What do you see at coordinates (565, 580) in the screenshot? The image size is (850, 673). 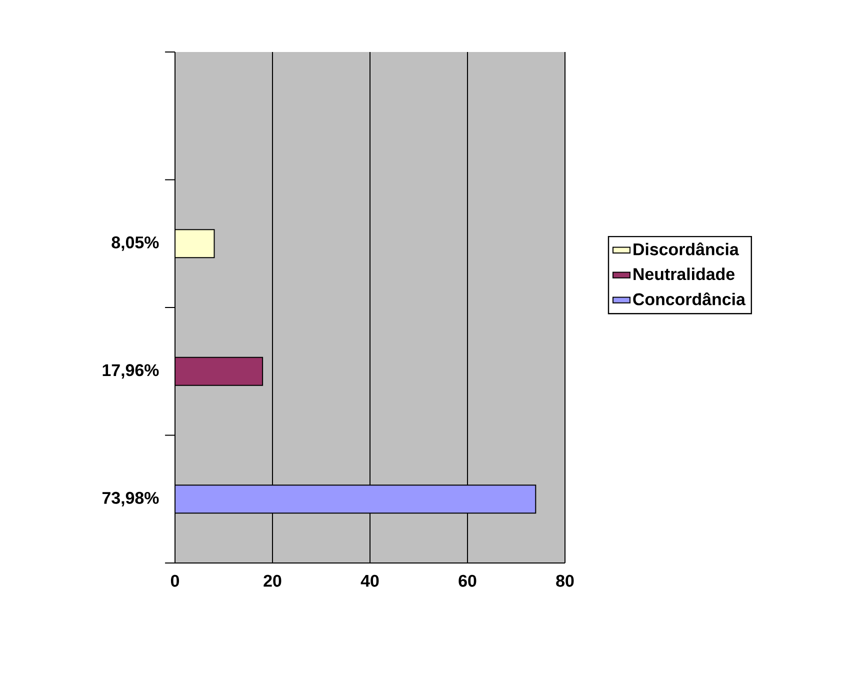 I see `x-tick-label: 80` at bounding box center [565, 580].